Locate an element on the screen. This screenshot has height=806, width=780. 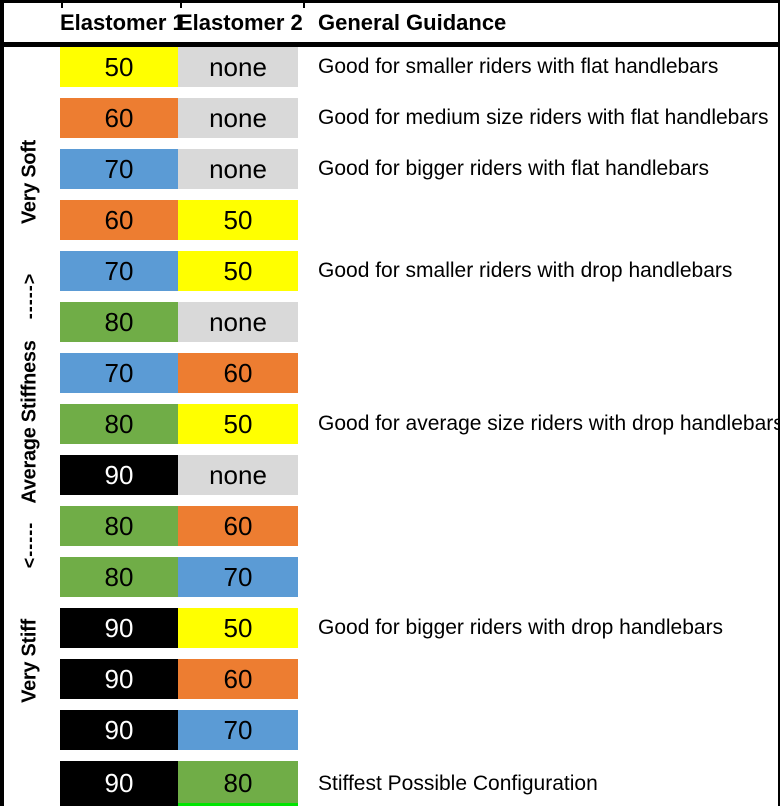
header-separator-line is located at coordinates (390, 44).